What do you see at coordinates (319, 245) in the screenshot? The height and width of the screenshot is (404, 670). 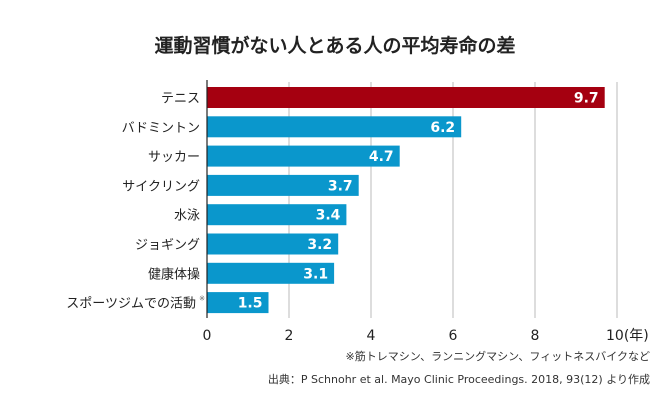 I see `data-label: 3.2` at bounding box center [319, 245].